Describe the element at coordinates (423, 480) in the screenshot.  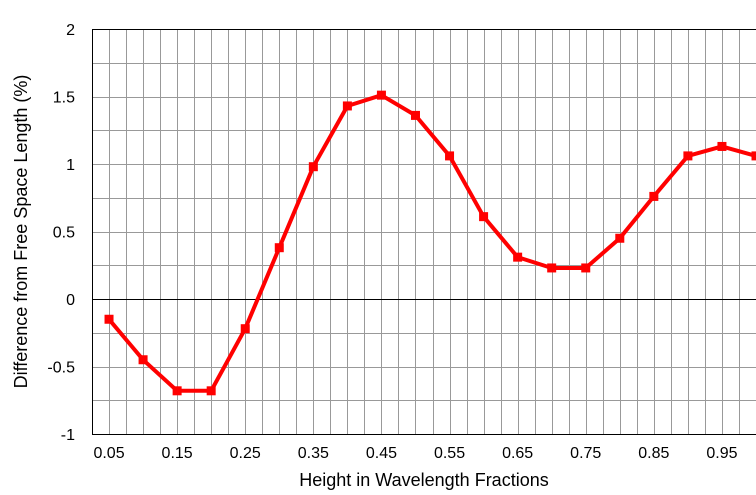
I see `x-axis-title: Height in Wavelength Fractions` at that location.